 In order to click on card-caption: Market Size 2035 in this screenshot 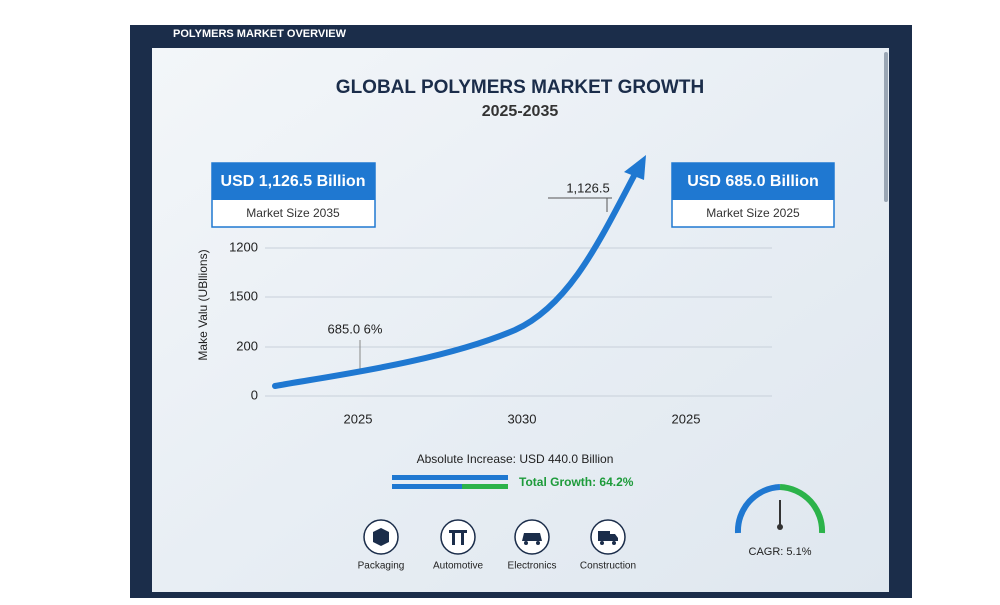, I will do `click(293, 213)`.